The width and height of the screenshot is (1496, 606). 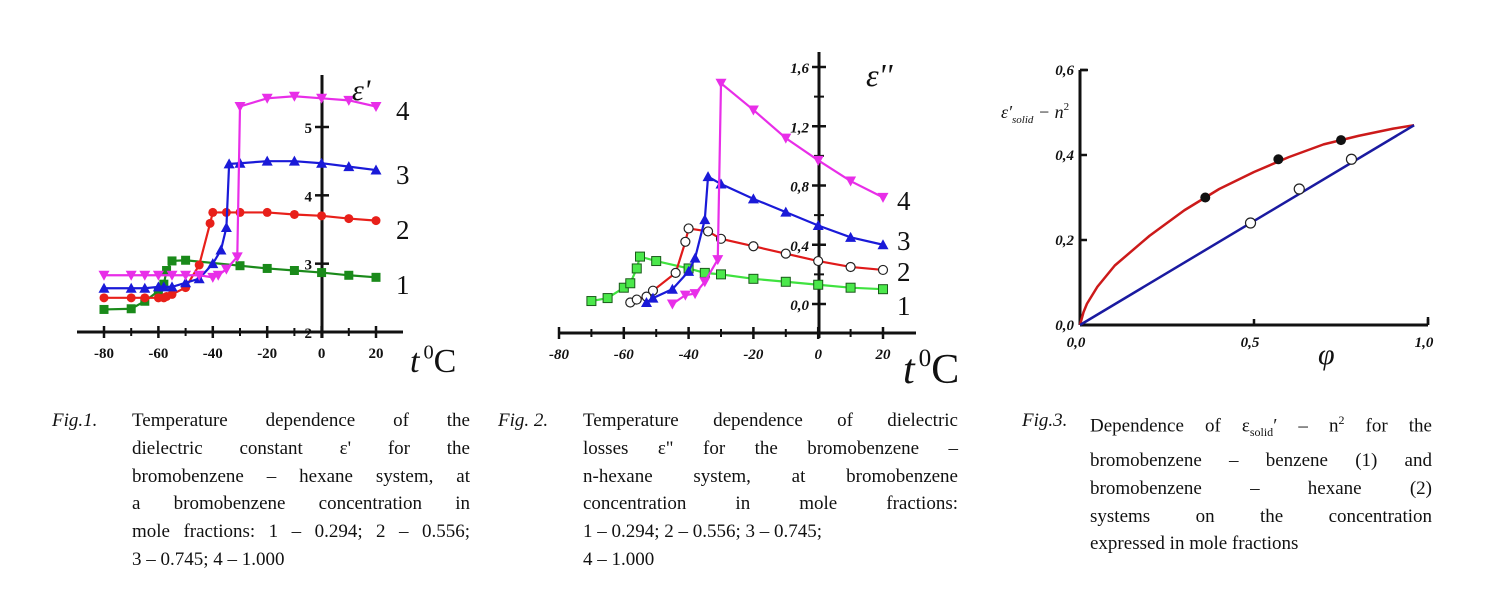 I want to click on x-tick-label: 1,0, so click(x=1424, y=343).